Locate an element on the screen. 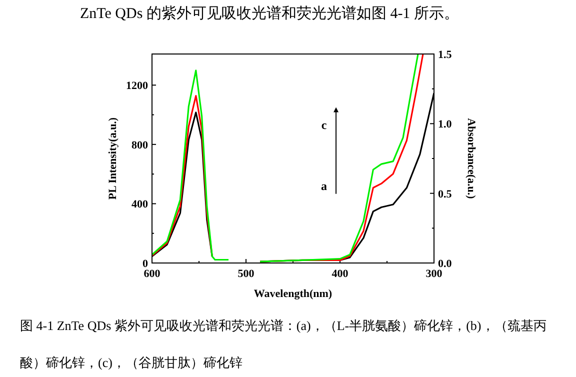 The width and height of the screenshot is (576, 377). annotation: a is located at coordinates (324, 185).